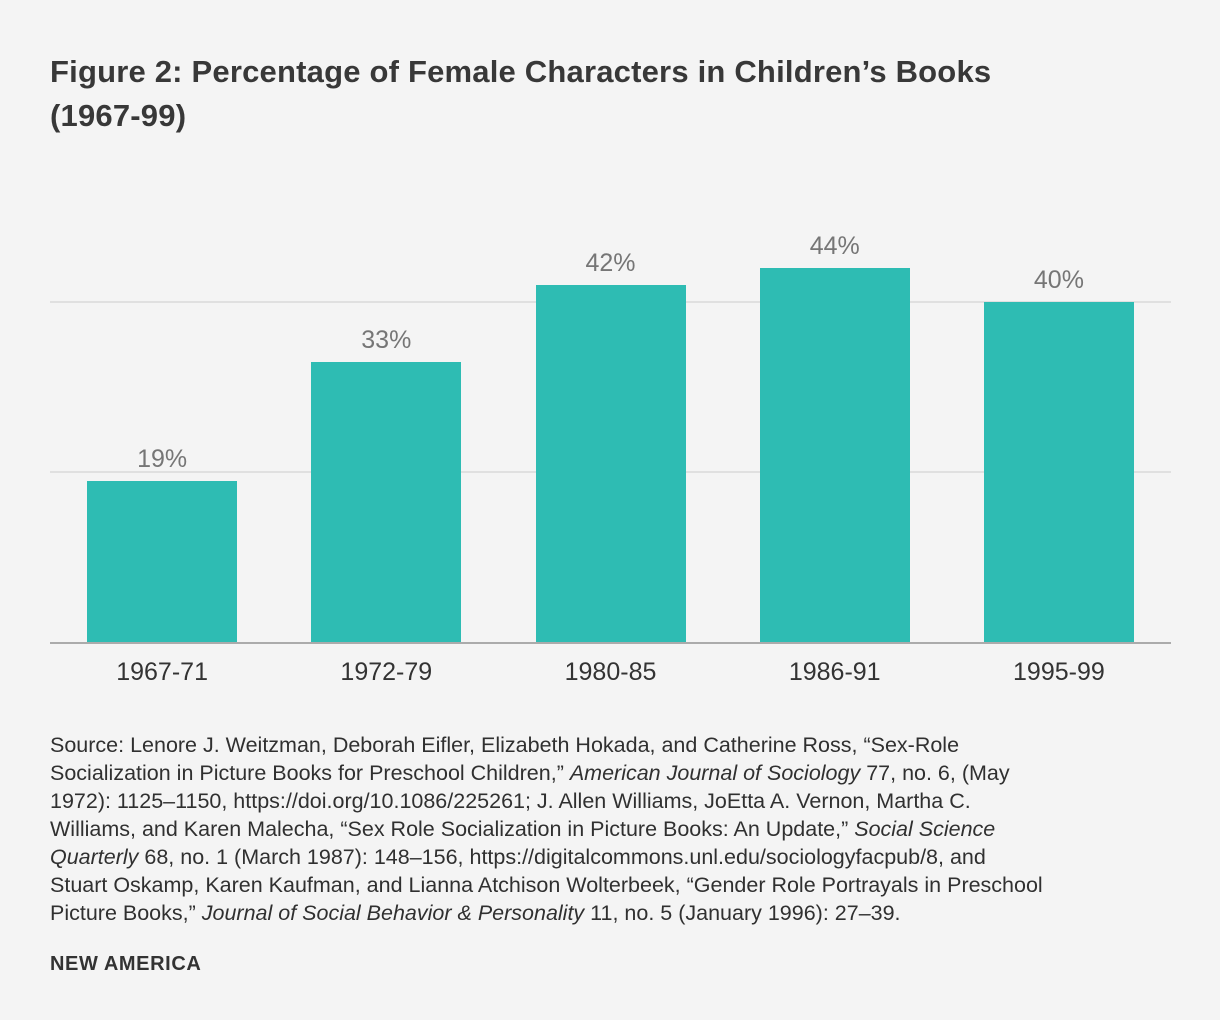 The width and height of the screenshot is (1220, 1020). I want to click on x-axis-label: 1980-85, so click(610, 672).